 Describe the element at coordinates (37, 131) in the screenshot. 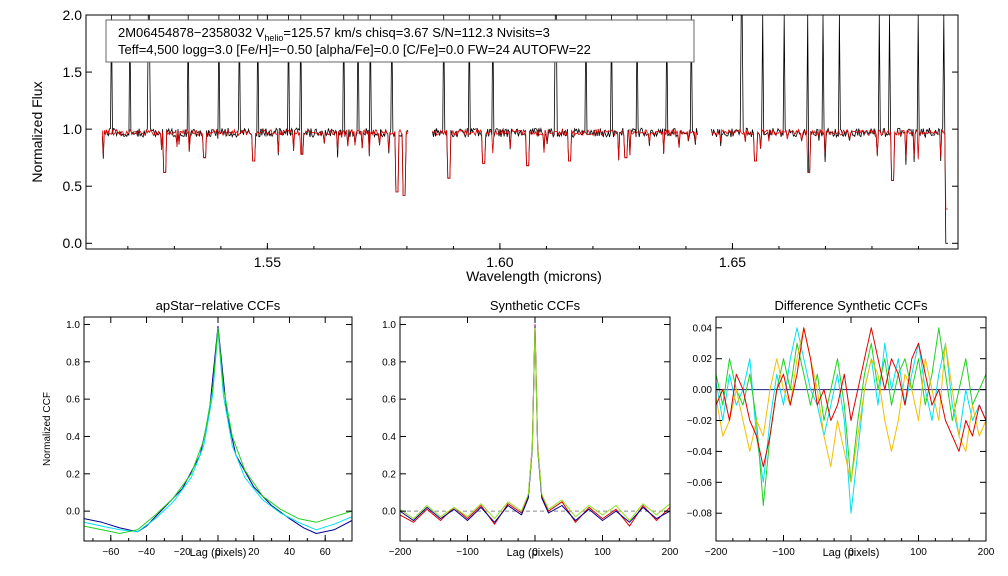

I see `spectrum-ylabel: Normalized Flux` at that location.